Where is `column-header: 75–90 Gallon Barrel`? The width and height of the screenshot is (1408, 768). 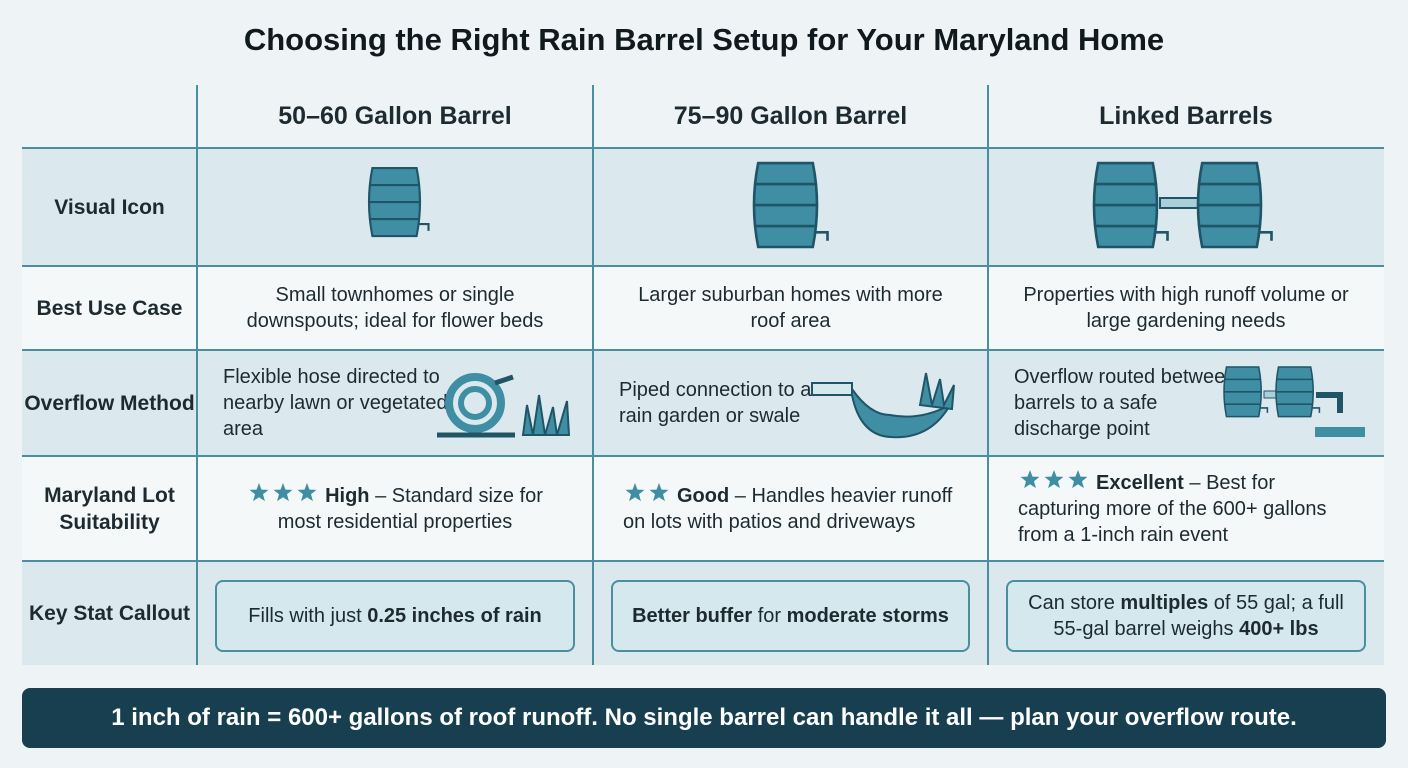 column-header: 75–90 Gallon Barrel is located at coordinates (790, 116).